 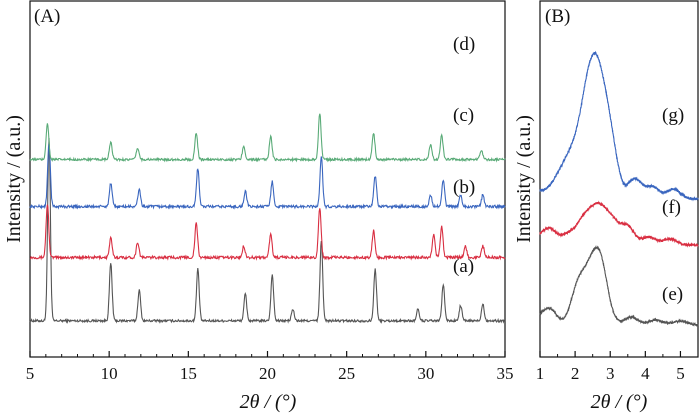 What do you see at coordinates (463, 115) in the screenshot?
I see `curve-label-c: (c)` at bounding box center [463, 115].